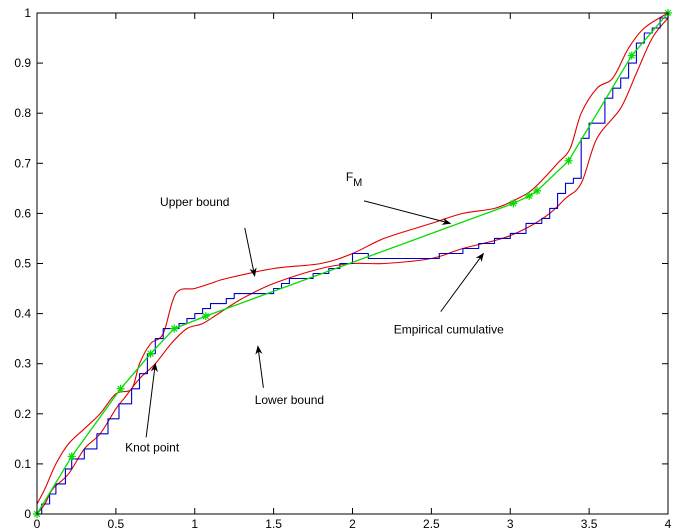 The height and width of the screenshot is (529, 686). Describe the element at coordinates (431, 523) in the screenshot. I see `x-tick-label: 2.5` at that location.